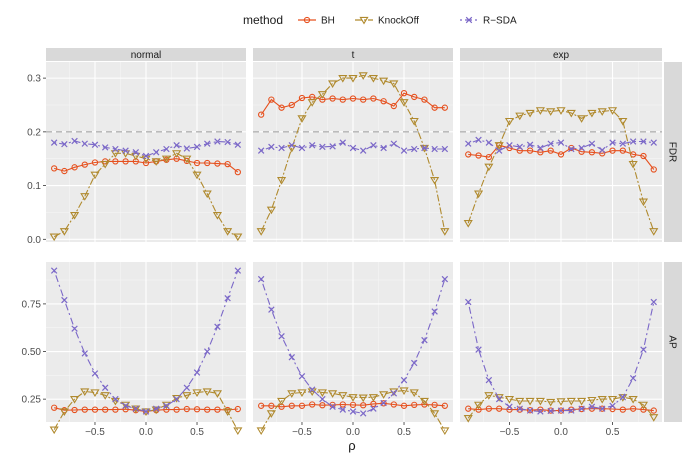 The image size is (687, 458). I want to click on facet-label-AP: AP, so click(672, 342).